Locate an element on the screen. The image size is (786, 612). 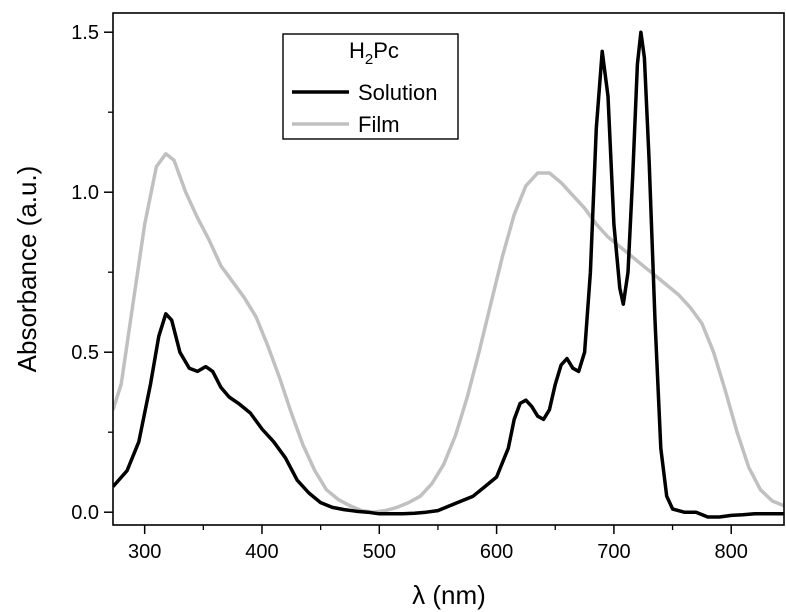
x-tick-label: 300 is located at coordinates (144, 552).